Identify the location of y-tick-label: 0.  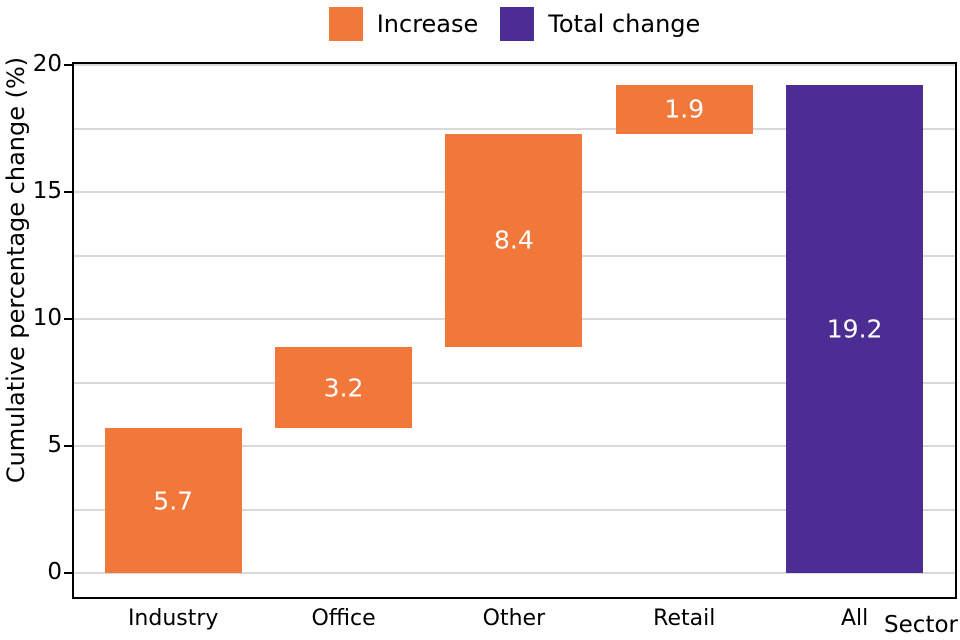
(54, 571).